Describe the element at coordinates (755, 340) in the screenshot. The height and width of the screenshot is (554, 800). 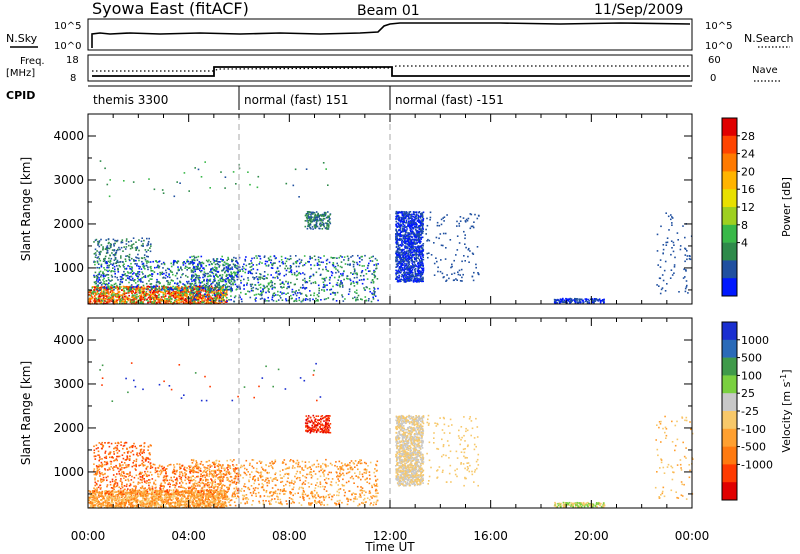
I see `colorbar-tick-label: 1000` at that location.